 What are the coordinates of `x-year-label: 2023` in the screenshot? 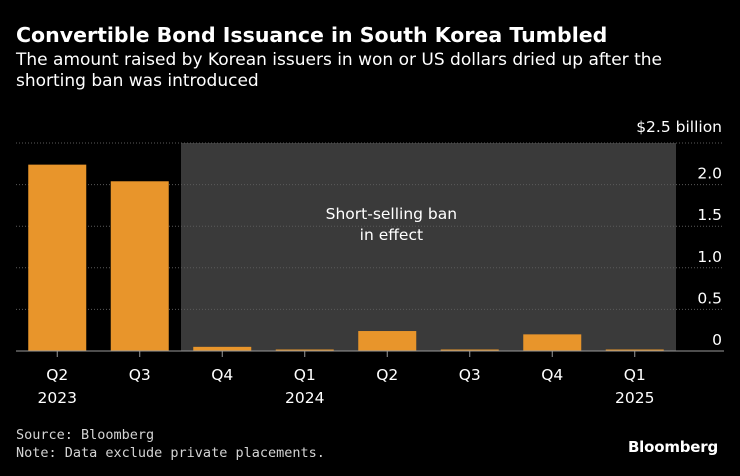 It's located at (57, 398).